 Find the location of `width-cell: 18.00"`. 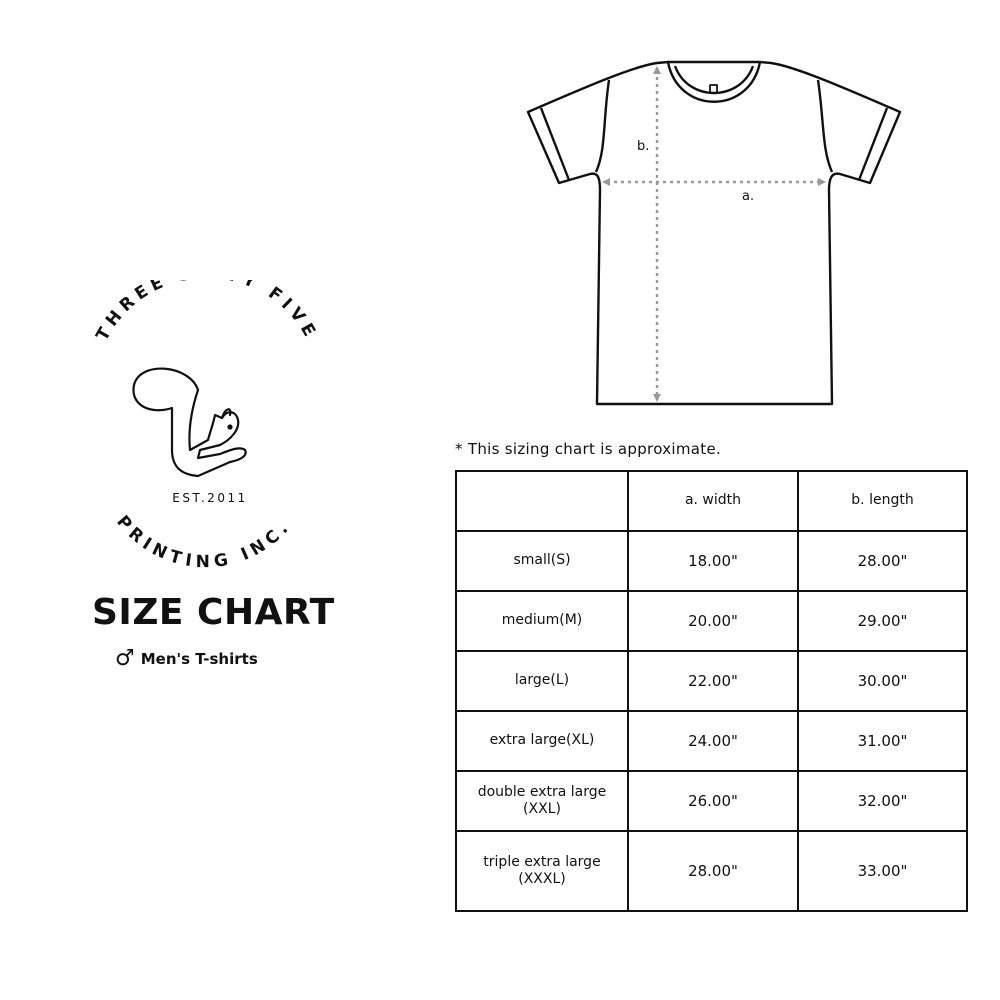

width-cell: 18.00" is located at coordinates (713, 561).